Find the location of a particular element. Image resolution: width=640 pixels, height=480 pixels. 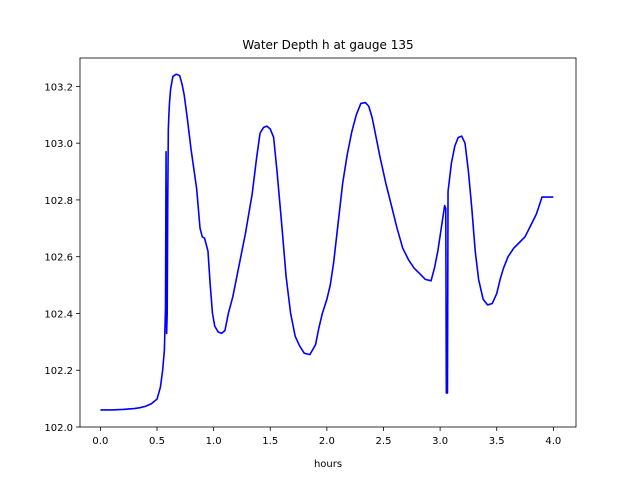

x-tick-label: 1.5 is located at coordinates (270, 441).